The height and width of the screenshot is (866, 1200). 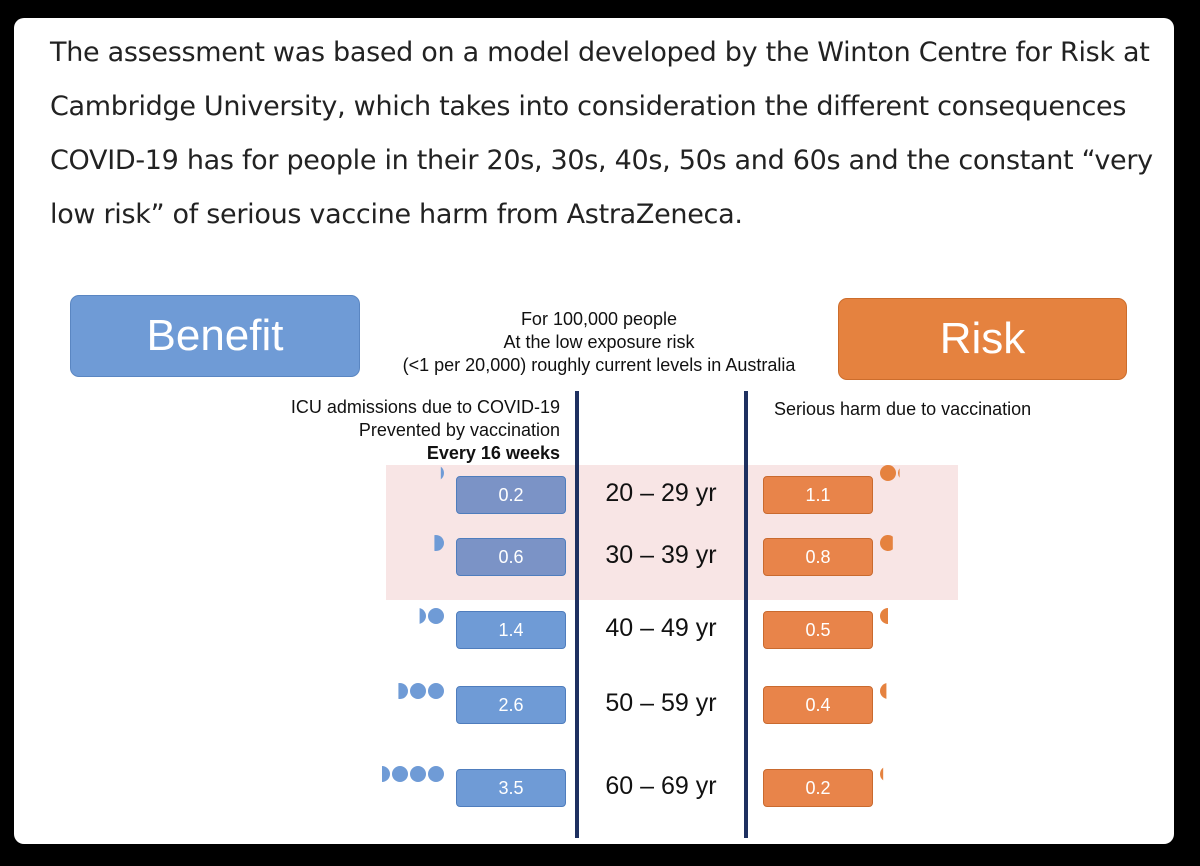 What do you see at coordinates (215, 336) in the screenshot?
I see `benefit-label: Benefit` at bounding box center [215, 336].